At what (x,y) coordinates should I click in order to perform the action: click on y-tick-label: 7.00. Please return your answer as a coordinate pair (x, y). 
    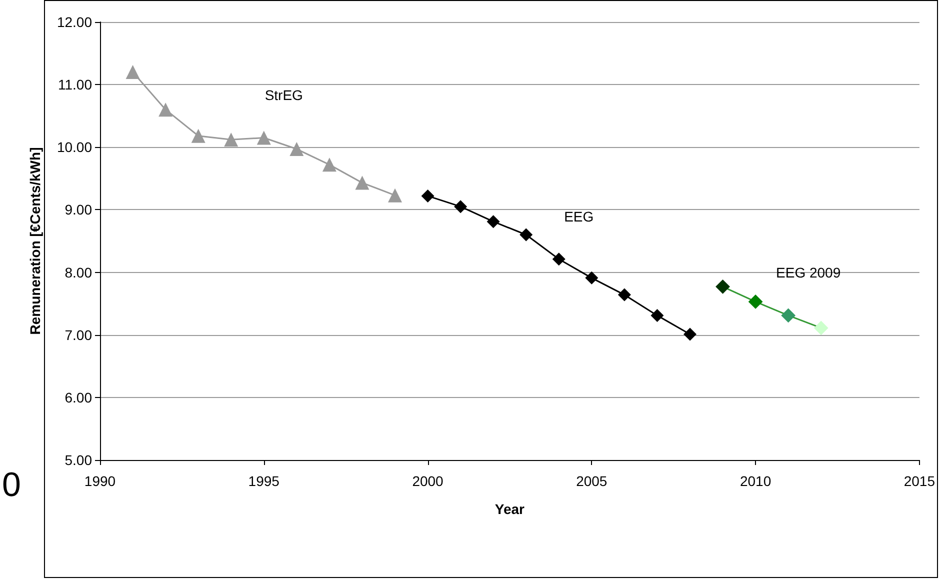
    Looking at the image, I should click on (78, 334).